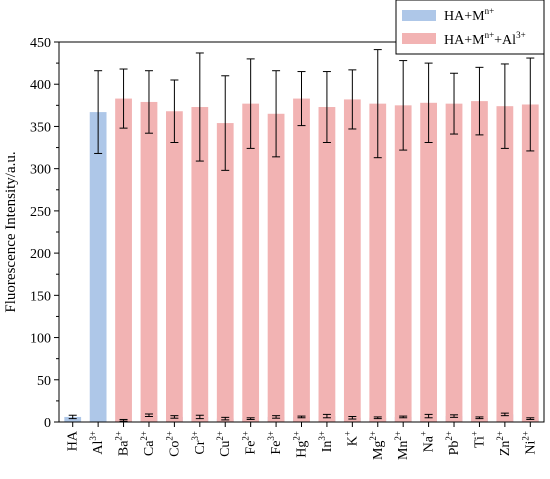 The width and height of the screenshot is (550, 479). What do you see at coordinates (97, 443) in the screenshot?
I see `x-tick-label: Al3+` at bounding box center [97, 443].